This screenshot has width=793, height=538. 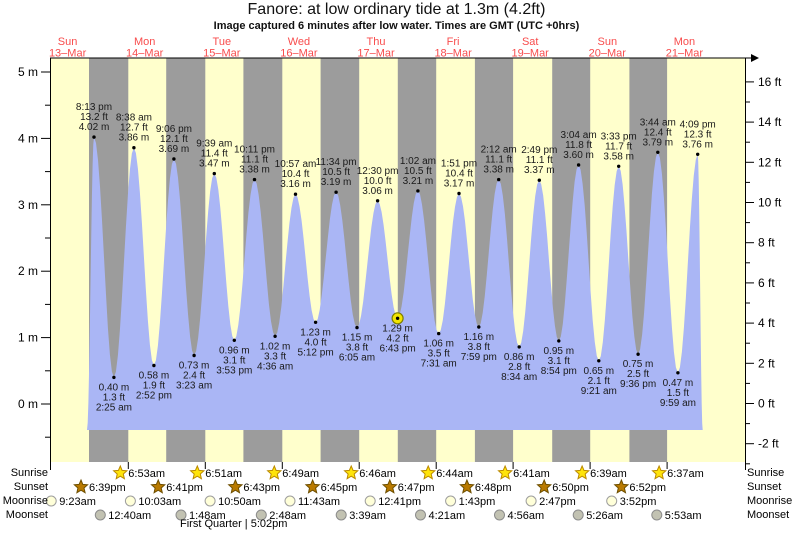 I want to click on astro-time: 1:43pm, so click(x=477, y=502).